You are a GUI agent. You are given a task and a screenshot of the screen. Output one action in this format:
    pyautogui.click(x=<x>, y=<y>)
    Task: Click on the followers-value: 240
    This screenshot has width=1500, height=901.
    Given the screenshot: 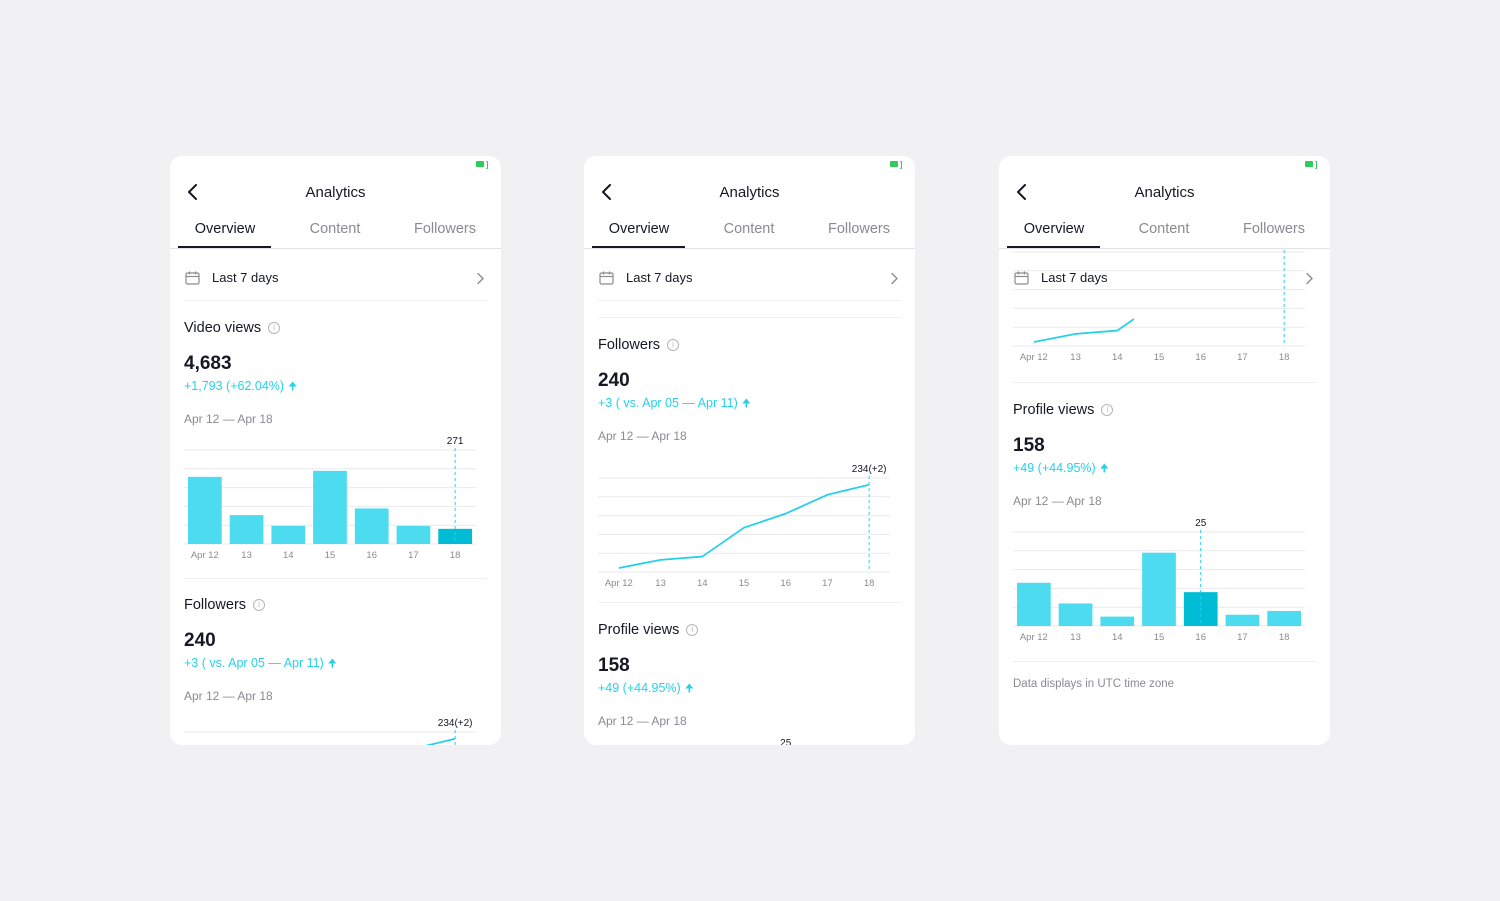 What is the action you would take?
    pyautogui.click(x=200, y=640)
    